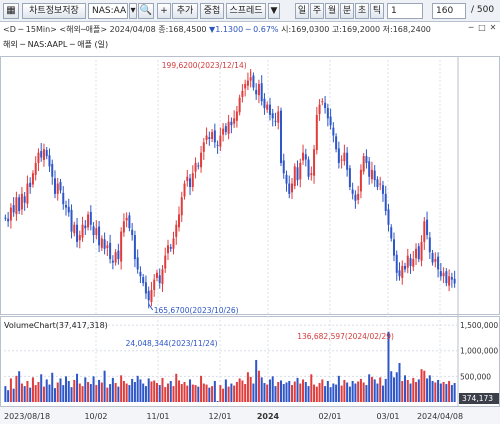 This screenshot has width=500, height=424. What do you see at coordinates (302, 11) in the screenshot?
I see `period-day-button: 일` at bounding box center [302, 11].